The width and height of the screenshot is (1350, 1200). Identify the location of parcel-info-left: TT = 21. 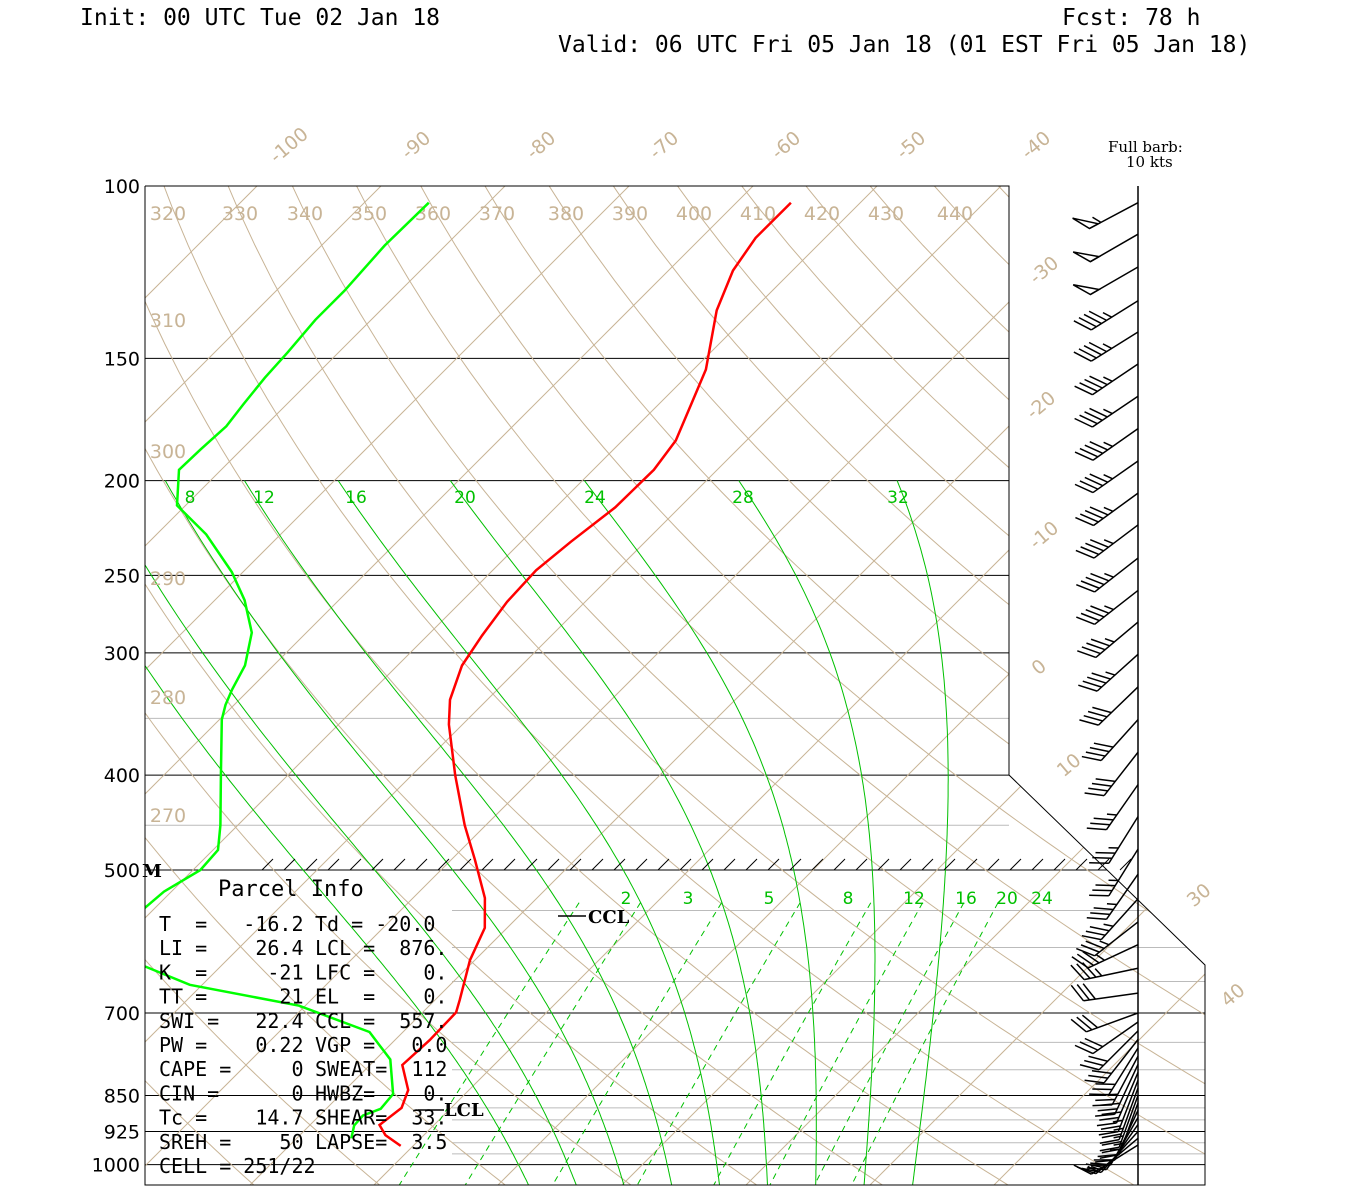
(231, 997).